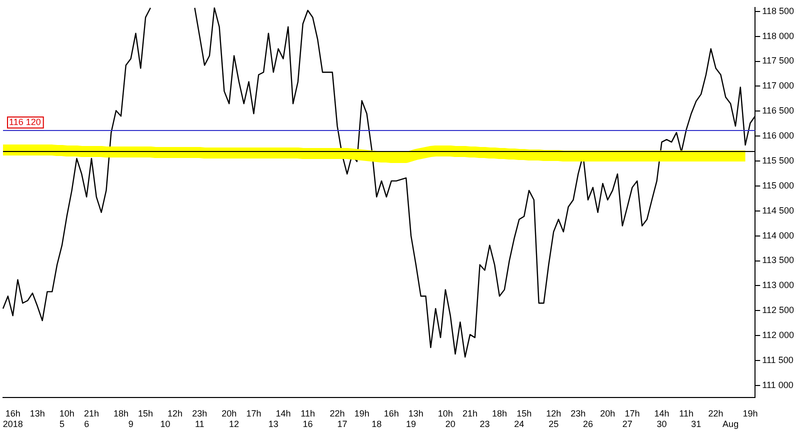 The image size is (800, 447). I want to click on x-tick-label: 13, so click(273, 424).